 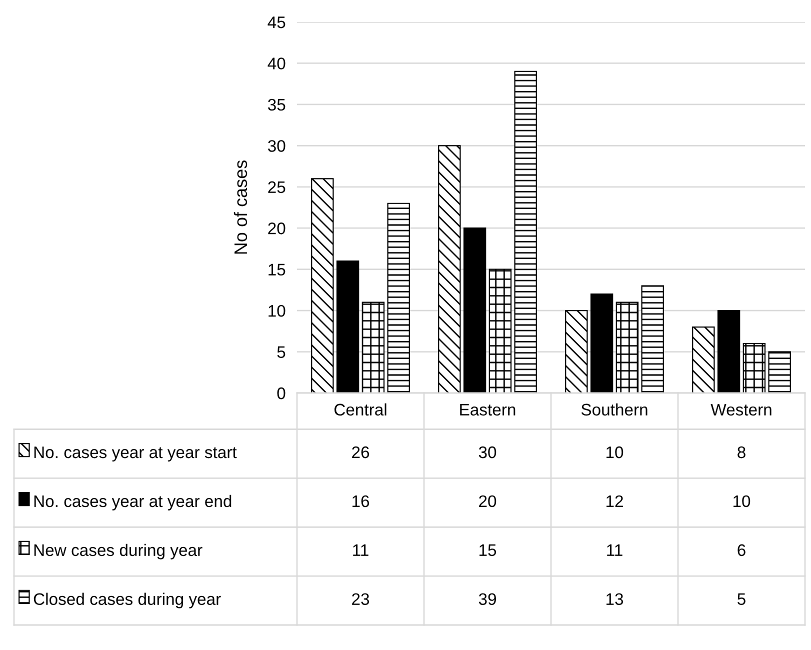 What do you see at coordinates (277, 270) in the screenshot?
I see `y-tick-label: 15` at bounding box center [277, 270].